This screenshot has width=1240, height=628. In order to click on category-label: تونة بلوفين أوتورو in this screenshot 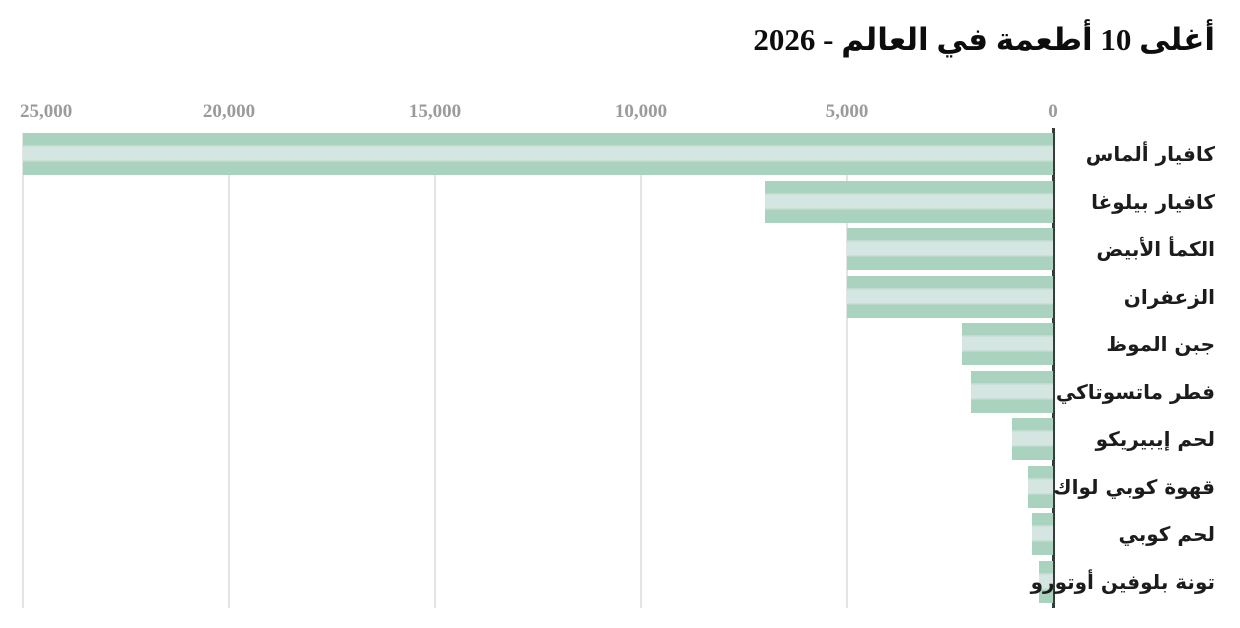, I will do `click(1122, 581)`.